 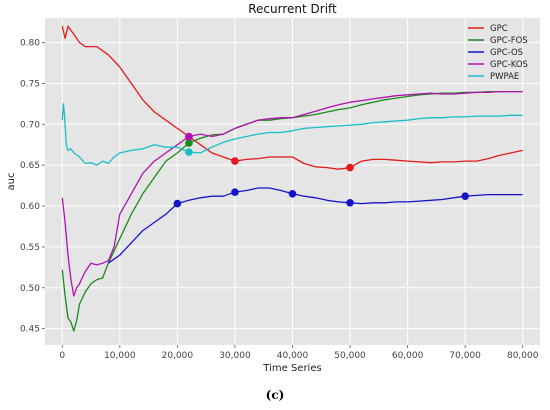 What do you see at coordinates (275, 395) in the screenshot?
I see `figure-caption: (c)` at bounding box center [275, 395].